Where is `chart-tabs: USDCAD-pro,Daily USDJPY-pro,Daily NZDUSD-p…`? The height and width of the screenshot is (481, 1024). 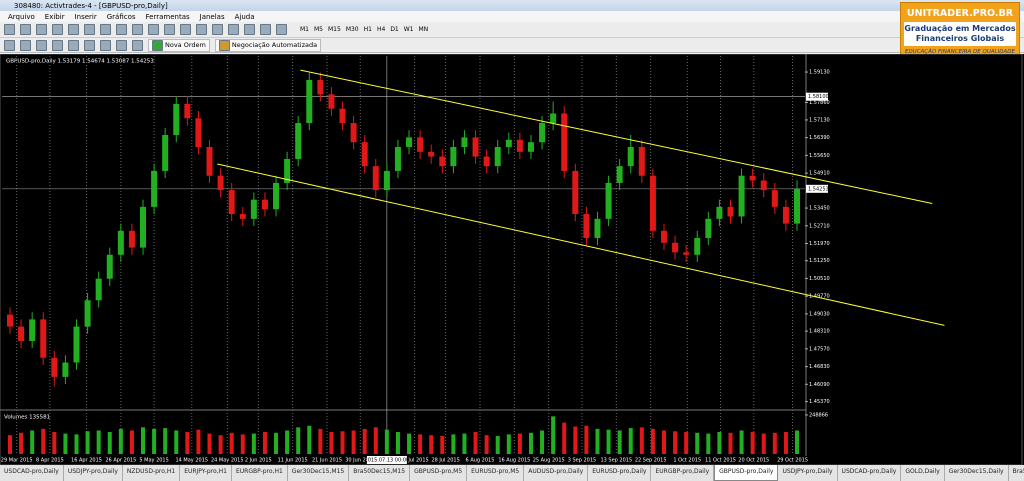 chart-tabs: USDCAD-pro,Daily USDJPY-pro,Daily NZDUSD-p… is located at coordinates (512, 473).